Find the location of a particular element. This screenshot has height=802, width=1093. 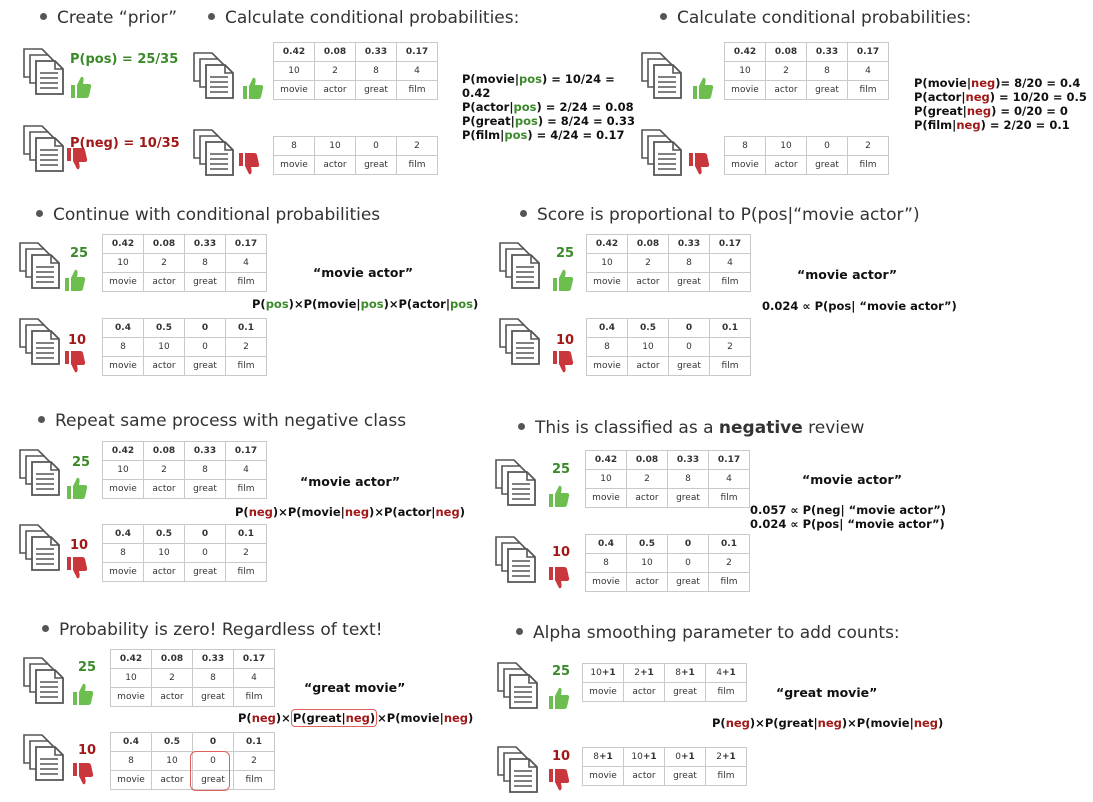

bullet-calc-pos: Calculate conditional probabilities: is located at coordinates (363, 18).